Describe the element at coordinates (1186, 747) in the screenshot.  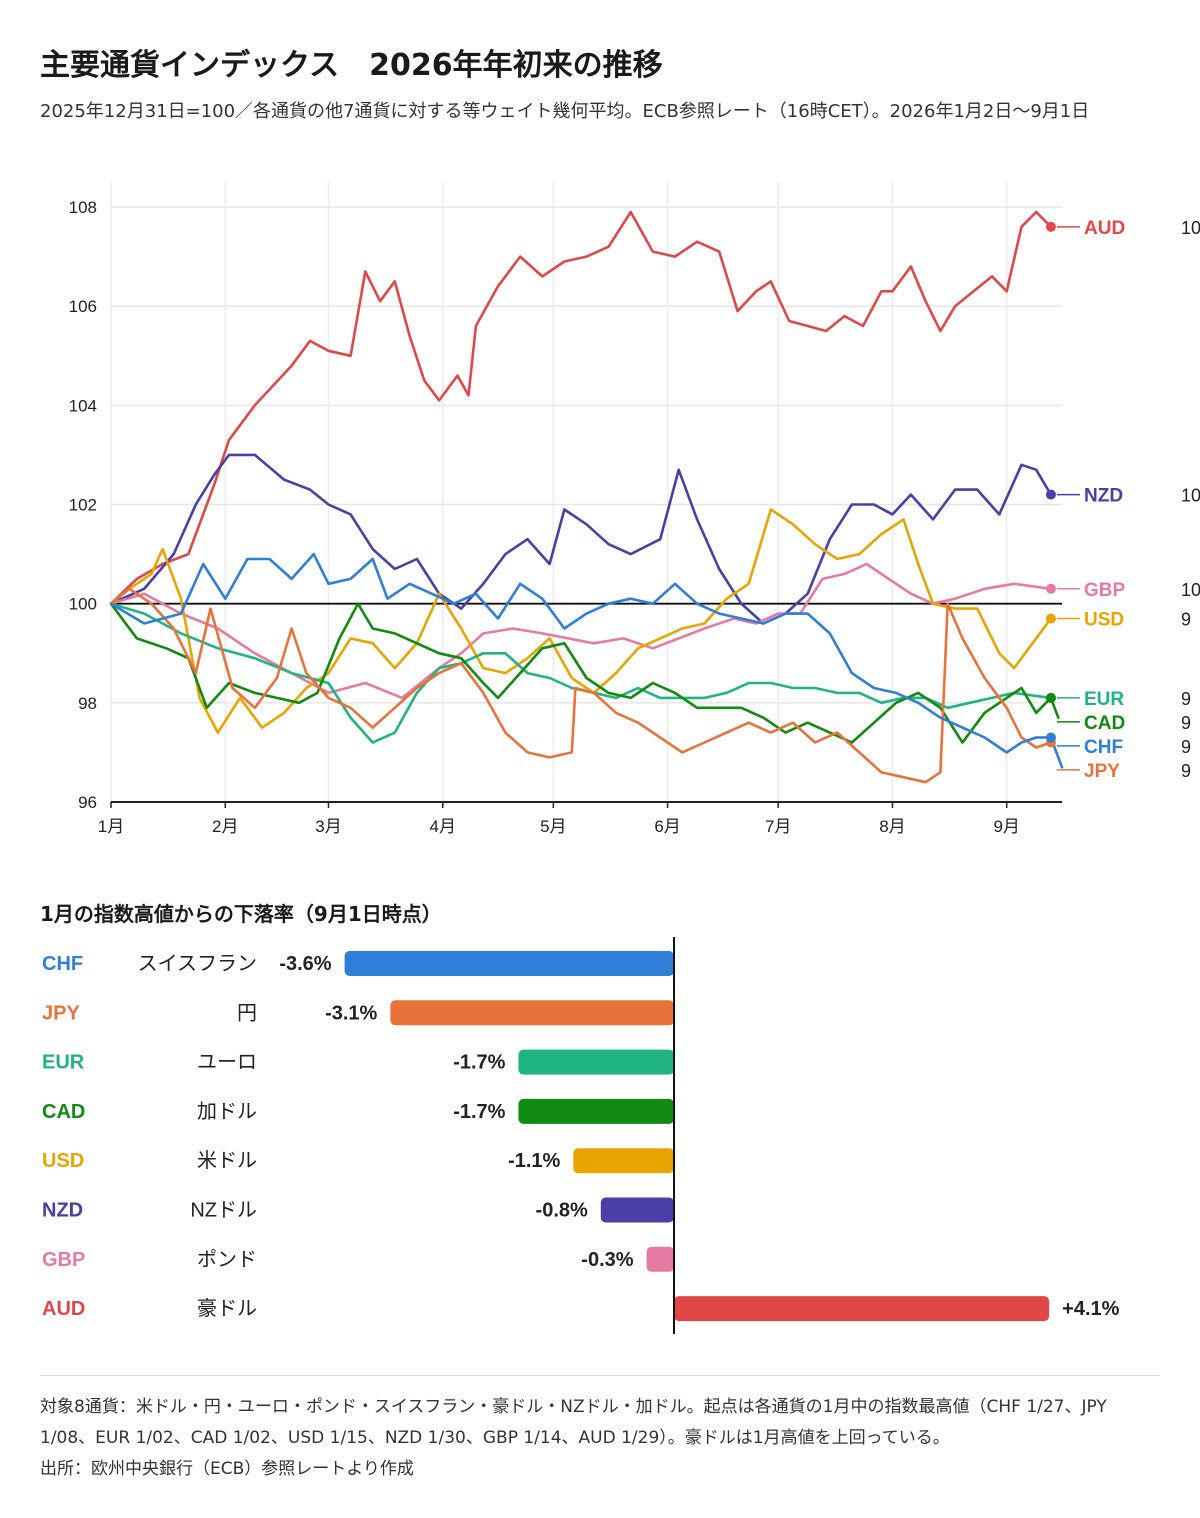
I see `series-end-value-chf: 9` at that location.